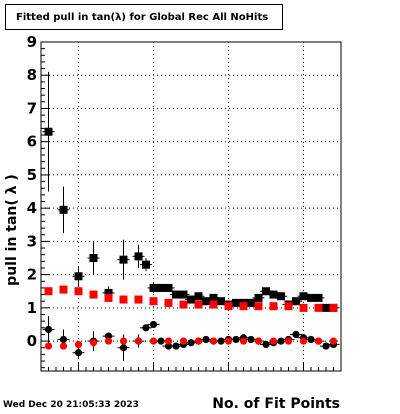  I want to click on y-tick-label: 1, so click(32, 308).